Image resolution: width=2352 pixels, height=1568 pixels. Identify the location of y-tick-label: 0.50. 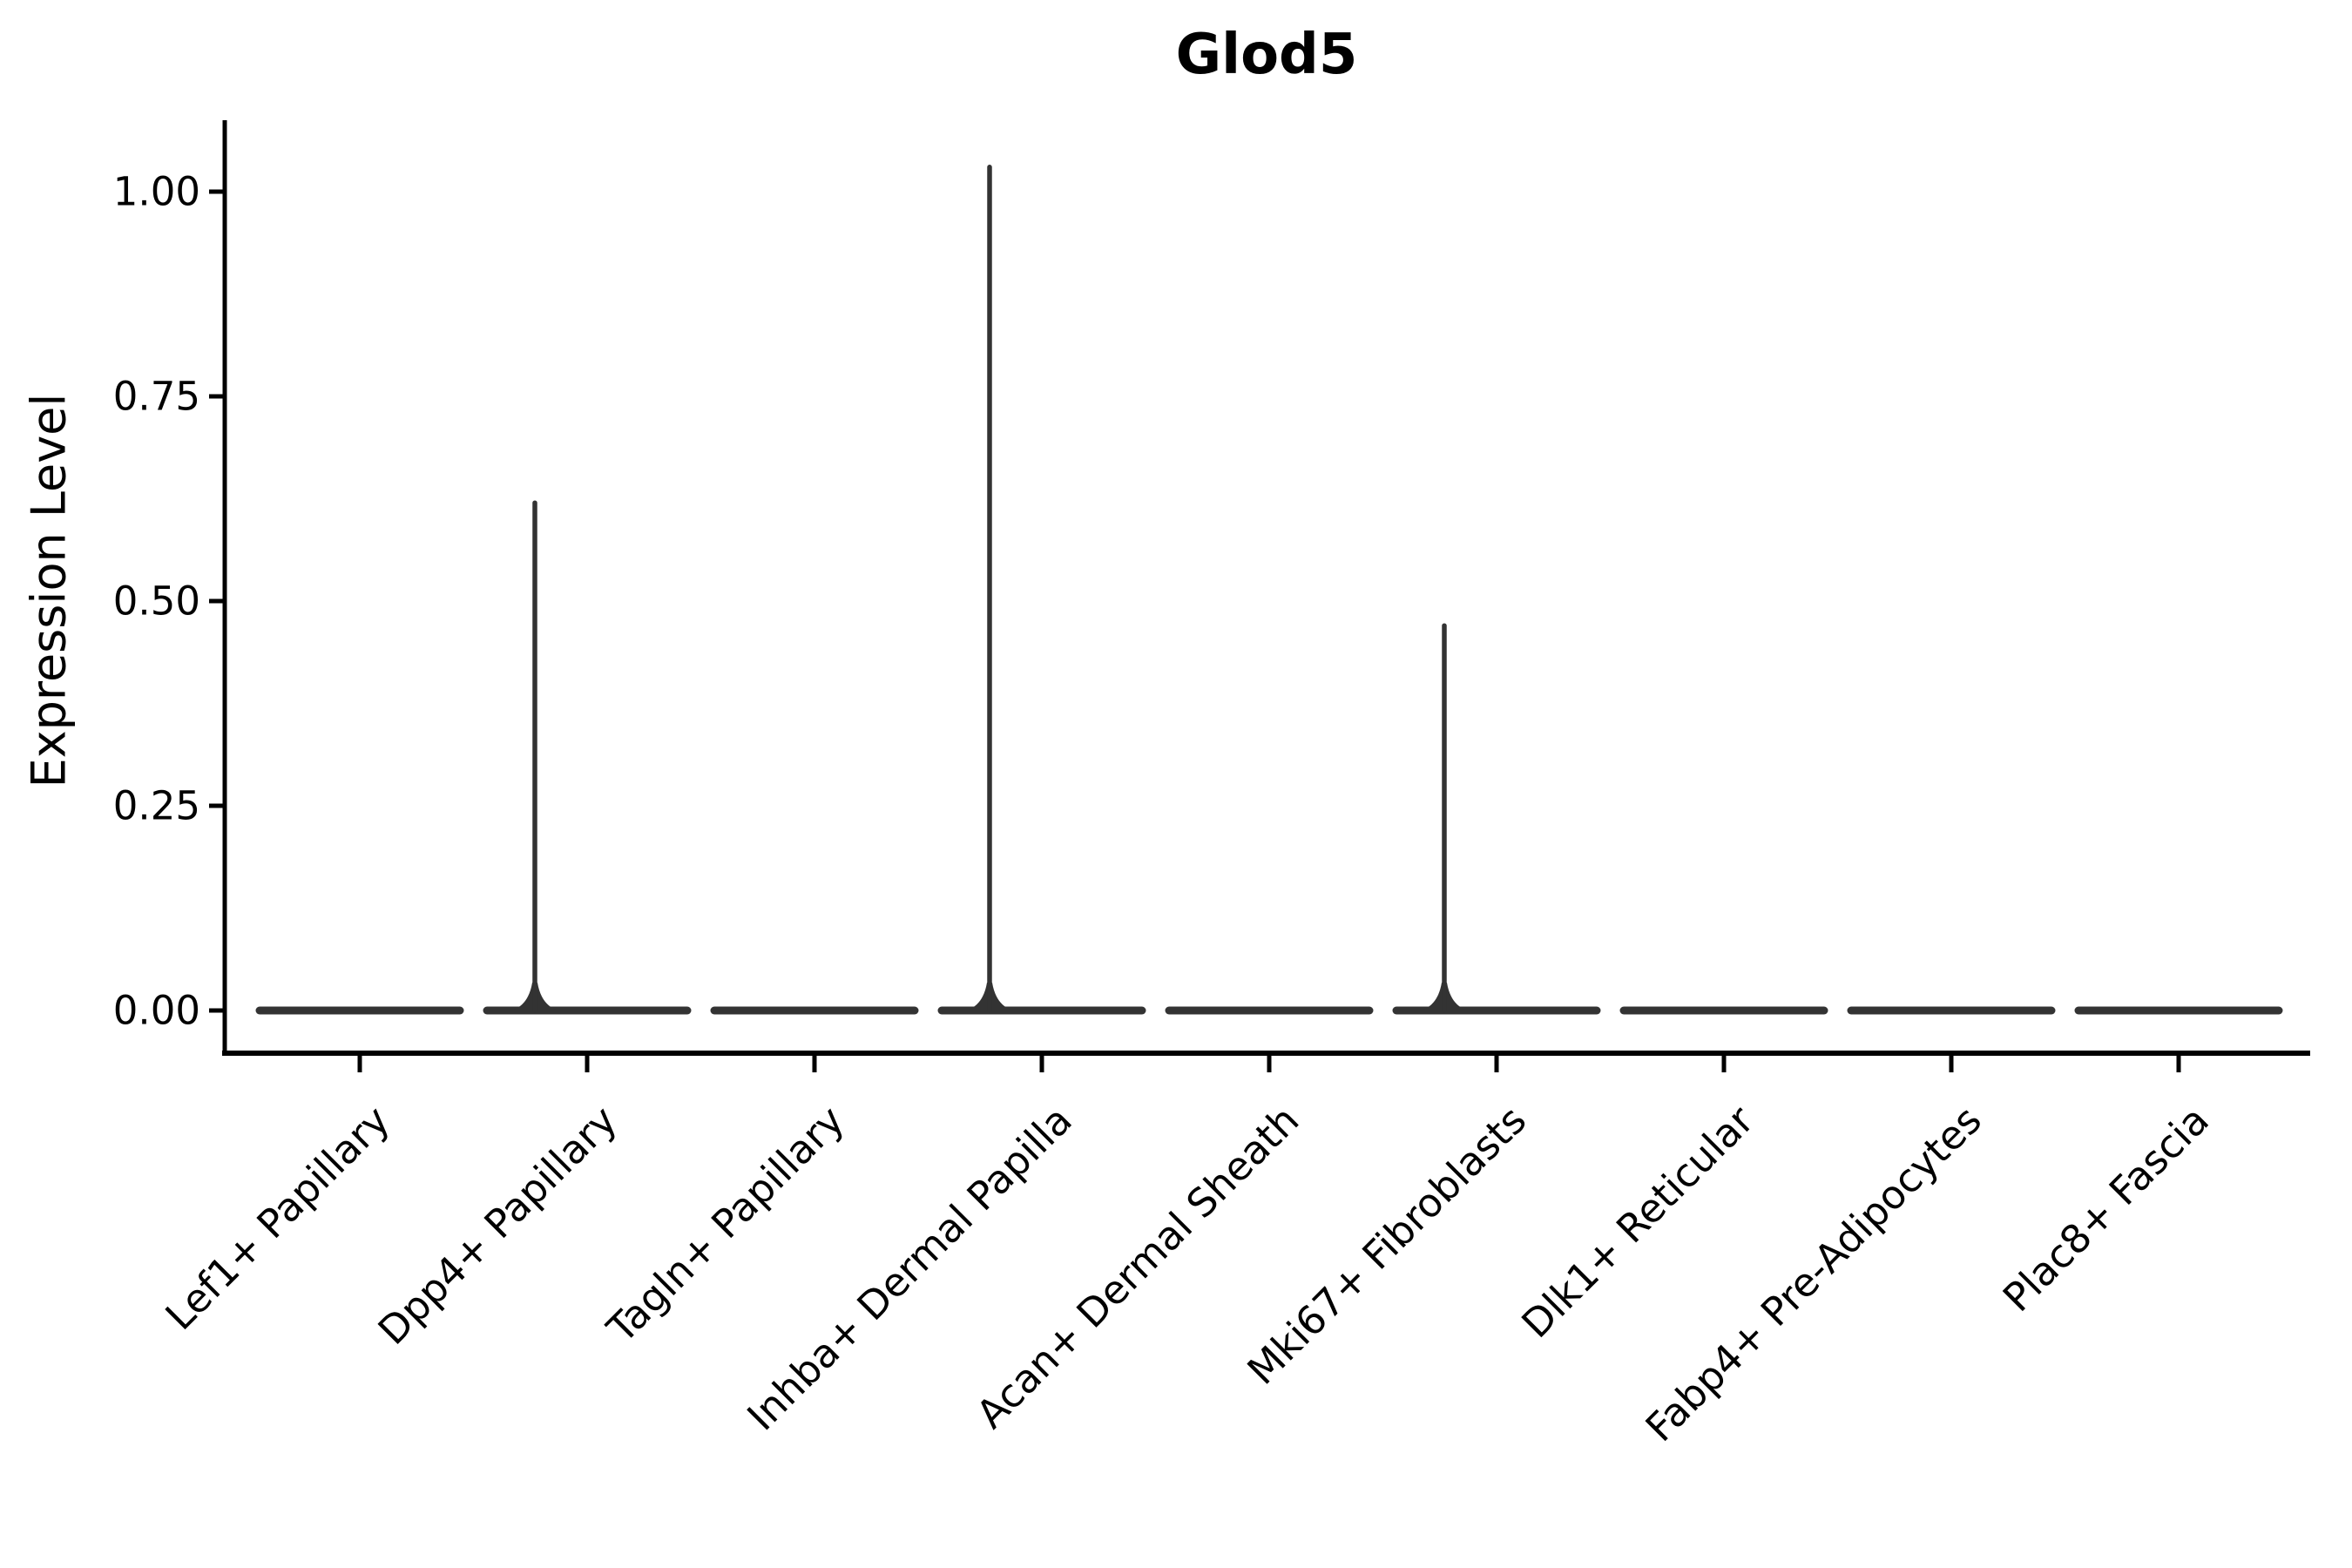
(156, 601).